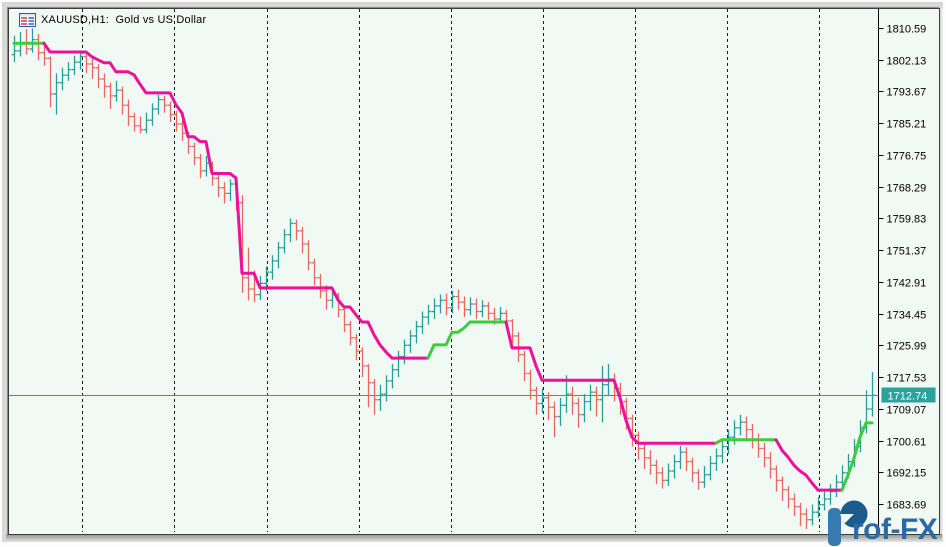 The height and width of the screenshot is (547, 946). Describe the element at coordinates (907, 125) in the screenshot. I see `axis-label: 1785.21` at that location.